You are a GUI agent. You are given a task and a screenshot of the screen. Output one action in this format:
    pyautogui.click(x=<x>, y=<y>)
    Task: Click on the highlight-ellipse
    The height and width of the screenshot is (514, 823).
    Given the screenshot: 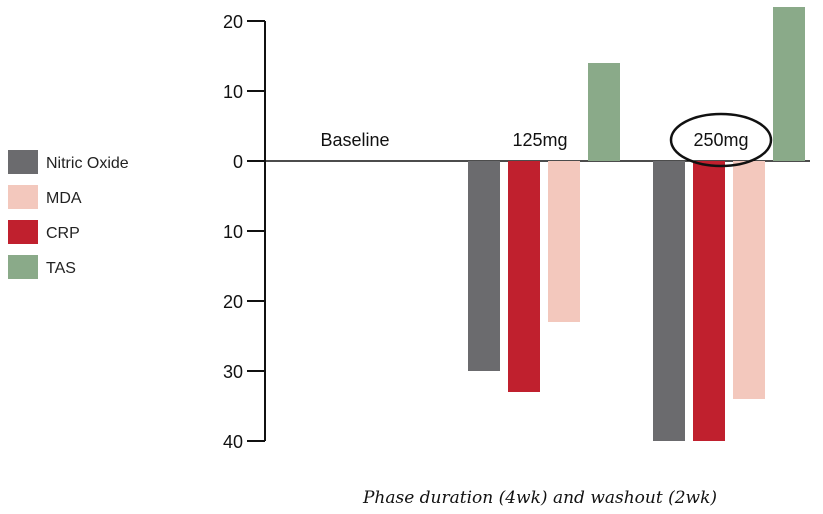 What is the action you would take?
    pyautogui.click(x=721, y=140)
    